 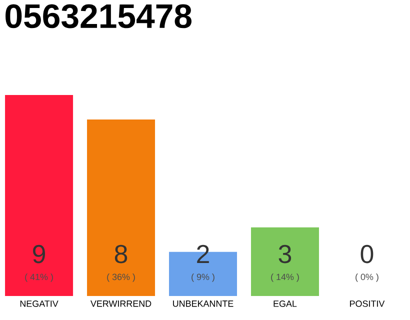 What do you see at coordinates (203, 303) in the screenshot?
I see `x-tick-label: UNBEKANNTE` at bounding box center [203, 303].